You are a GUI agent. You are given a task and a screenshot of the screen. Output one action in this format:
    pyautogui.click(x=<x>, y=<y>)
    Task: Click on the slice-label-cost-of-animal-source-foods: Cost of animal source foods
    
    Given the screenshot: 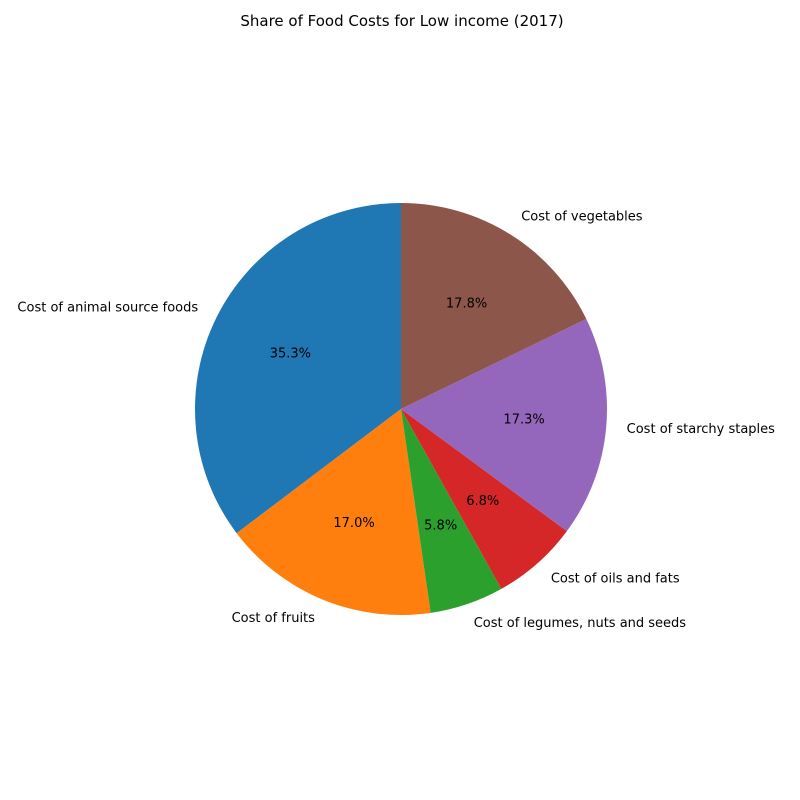 What is the action you would take?
    pyautogui.click(x=107, y=308)
    